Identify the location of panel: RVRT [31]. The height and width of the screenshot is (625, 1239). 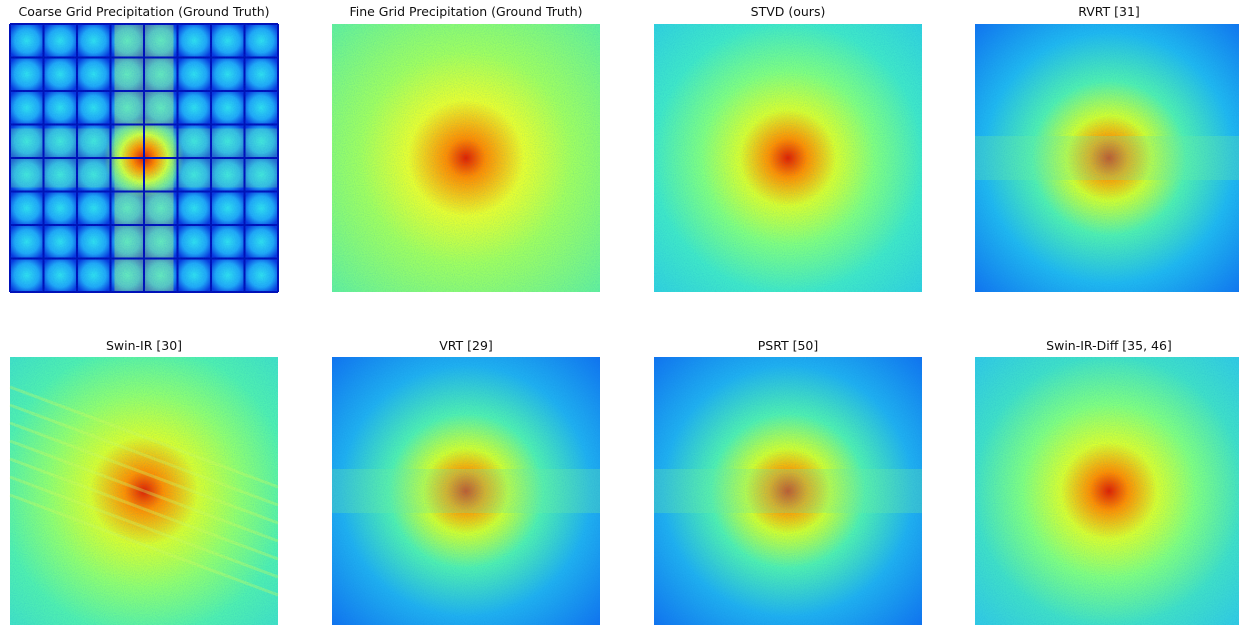
(1107, 148).